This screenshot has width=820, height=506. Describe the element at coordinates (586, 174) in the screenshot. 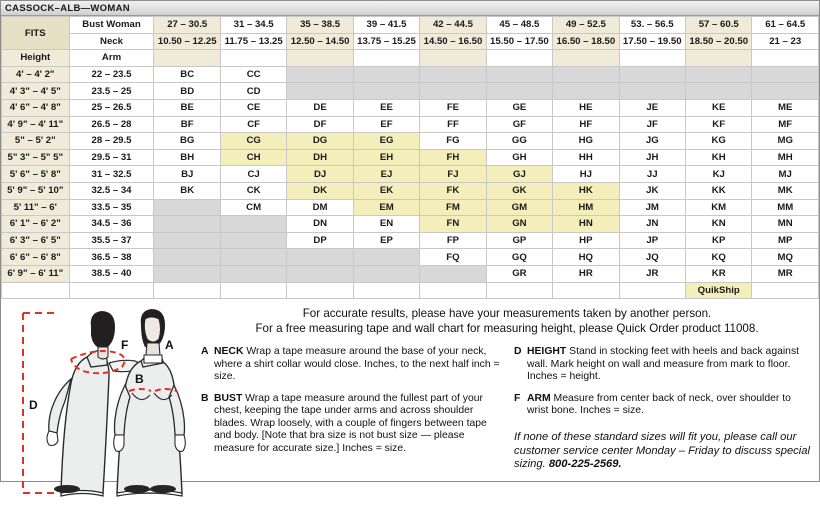

I see `size-code-cell: HJ` at that location.